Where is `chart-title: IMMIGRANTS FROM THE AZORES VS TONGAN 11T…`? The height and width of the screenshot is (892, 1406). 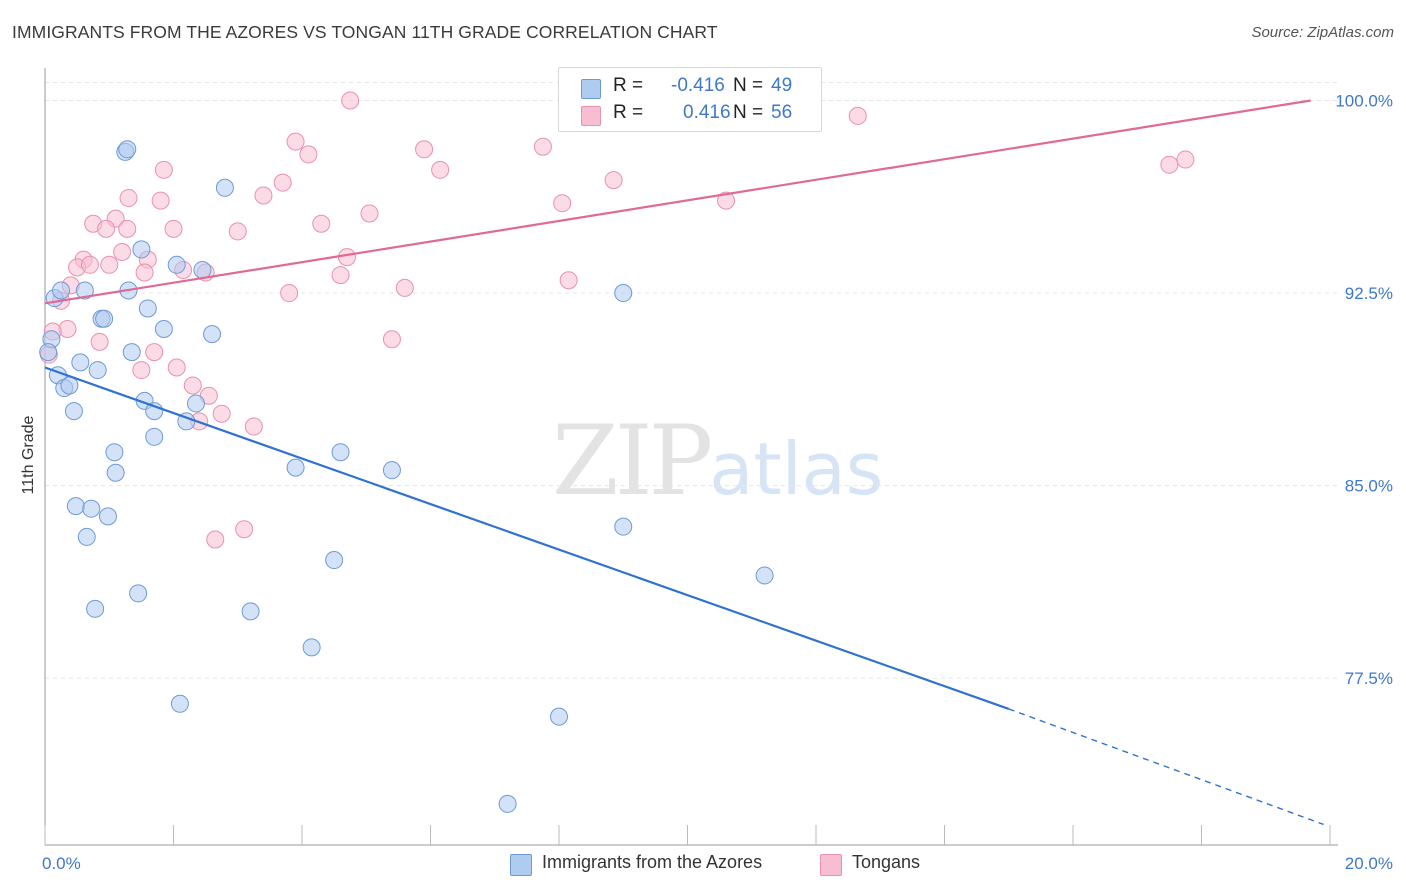
chart-title: IMMIGRANTS FROM THE AZORES VS TONGAN 11T… is located at coordinates (365, 32).